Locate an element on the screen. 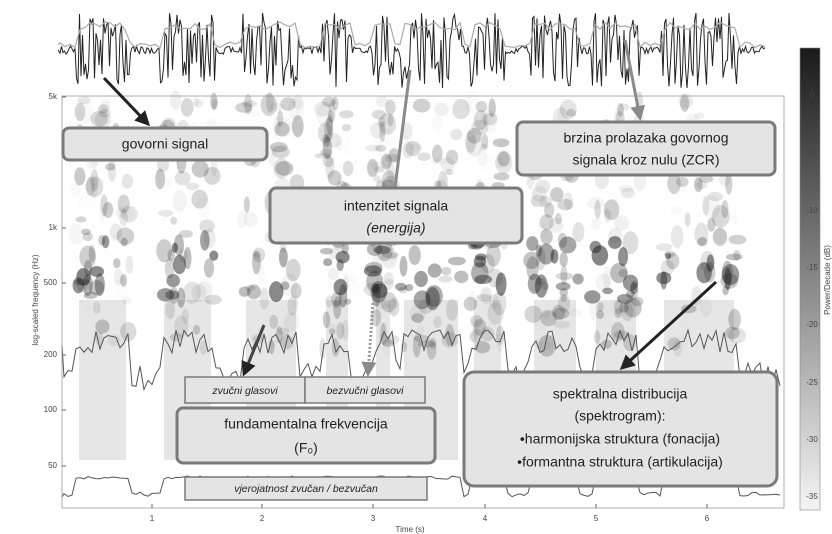 The image size is (832, 534). annotation-text: vjerojatnost zvučan / bezvučan is located at coordinates (306, 489).